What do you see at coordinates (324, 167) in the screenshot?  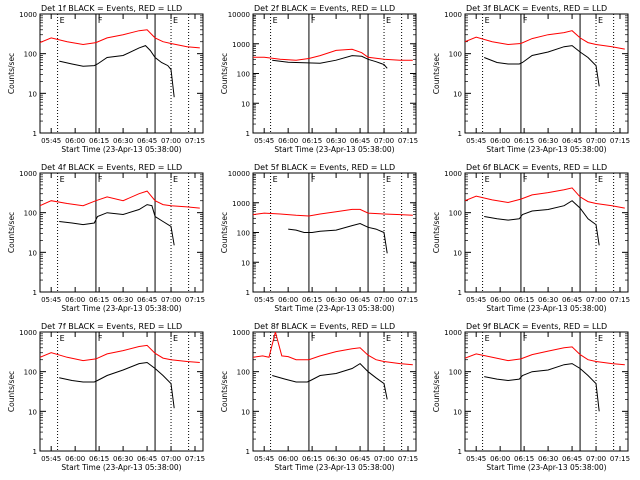 I see `panel-title: Det 5f BLACK = Events, RED = LLD` at bounding box center [324, 167].